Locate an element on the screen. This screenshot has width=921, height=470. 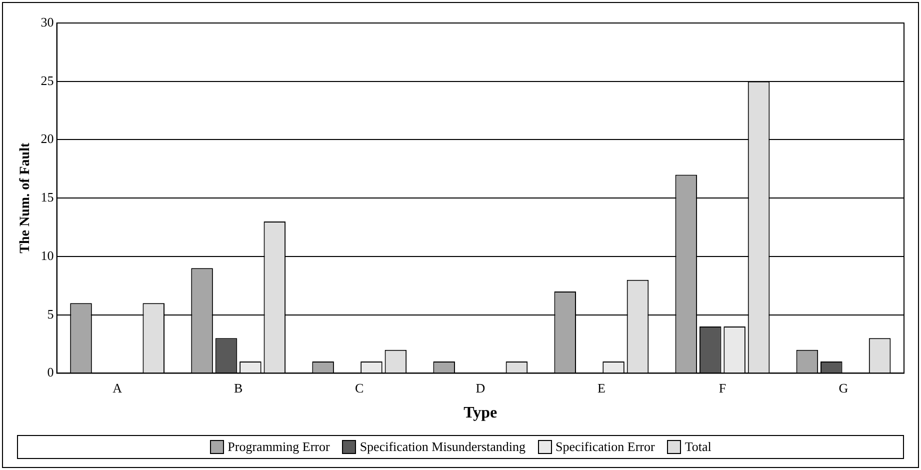
y-tick-label: 20 is located at coordinates (47, 138).